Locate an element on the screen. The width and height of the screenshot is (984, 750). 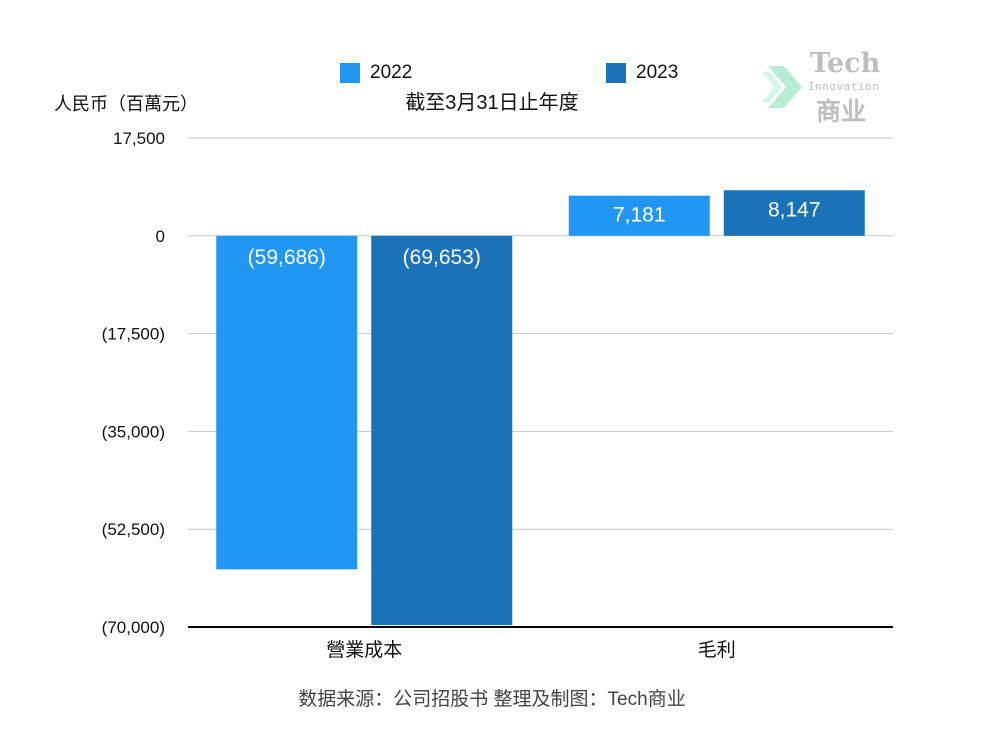
y-tick-label: (52,500) is located at coordinates (133, 529).